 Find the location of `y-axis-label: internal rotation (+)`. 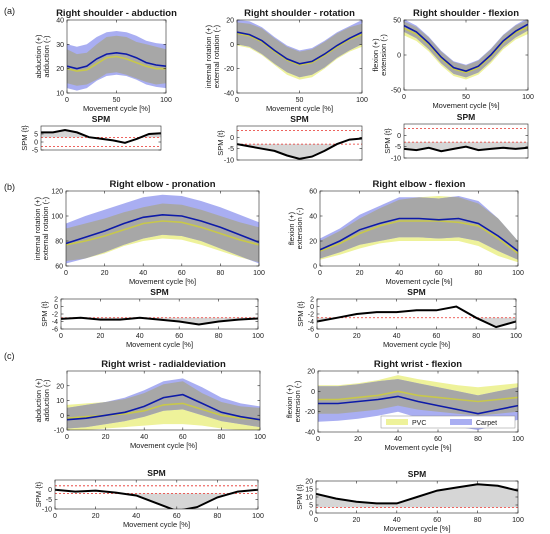

y-axis-label: internal rotation (+) is located at coordinates (37, 228).